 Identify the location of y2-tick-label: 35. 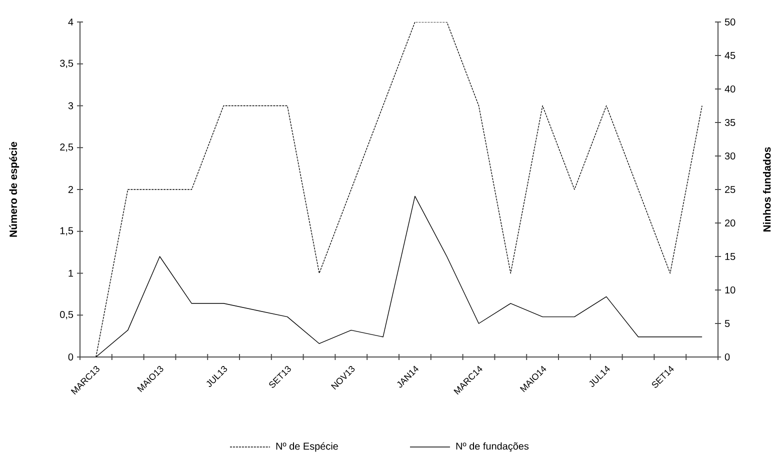
(730, 122).